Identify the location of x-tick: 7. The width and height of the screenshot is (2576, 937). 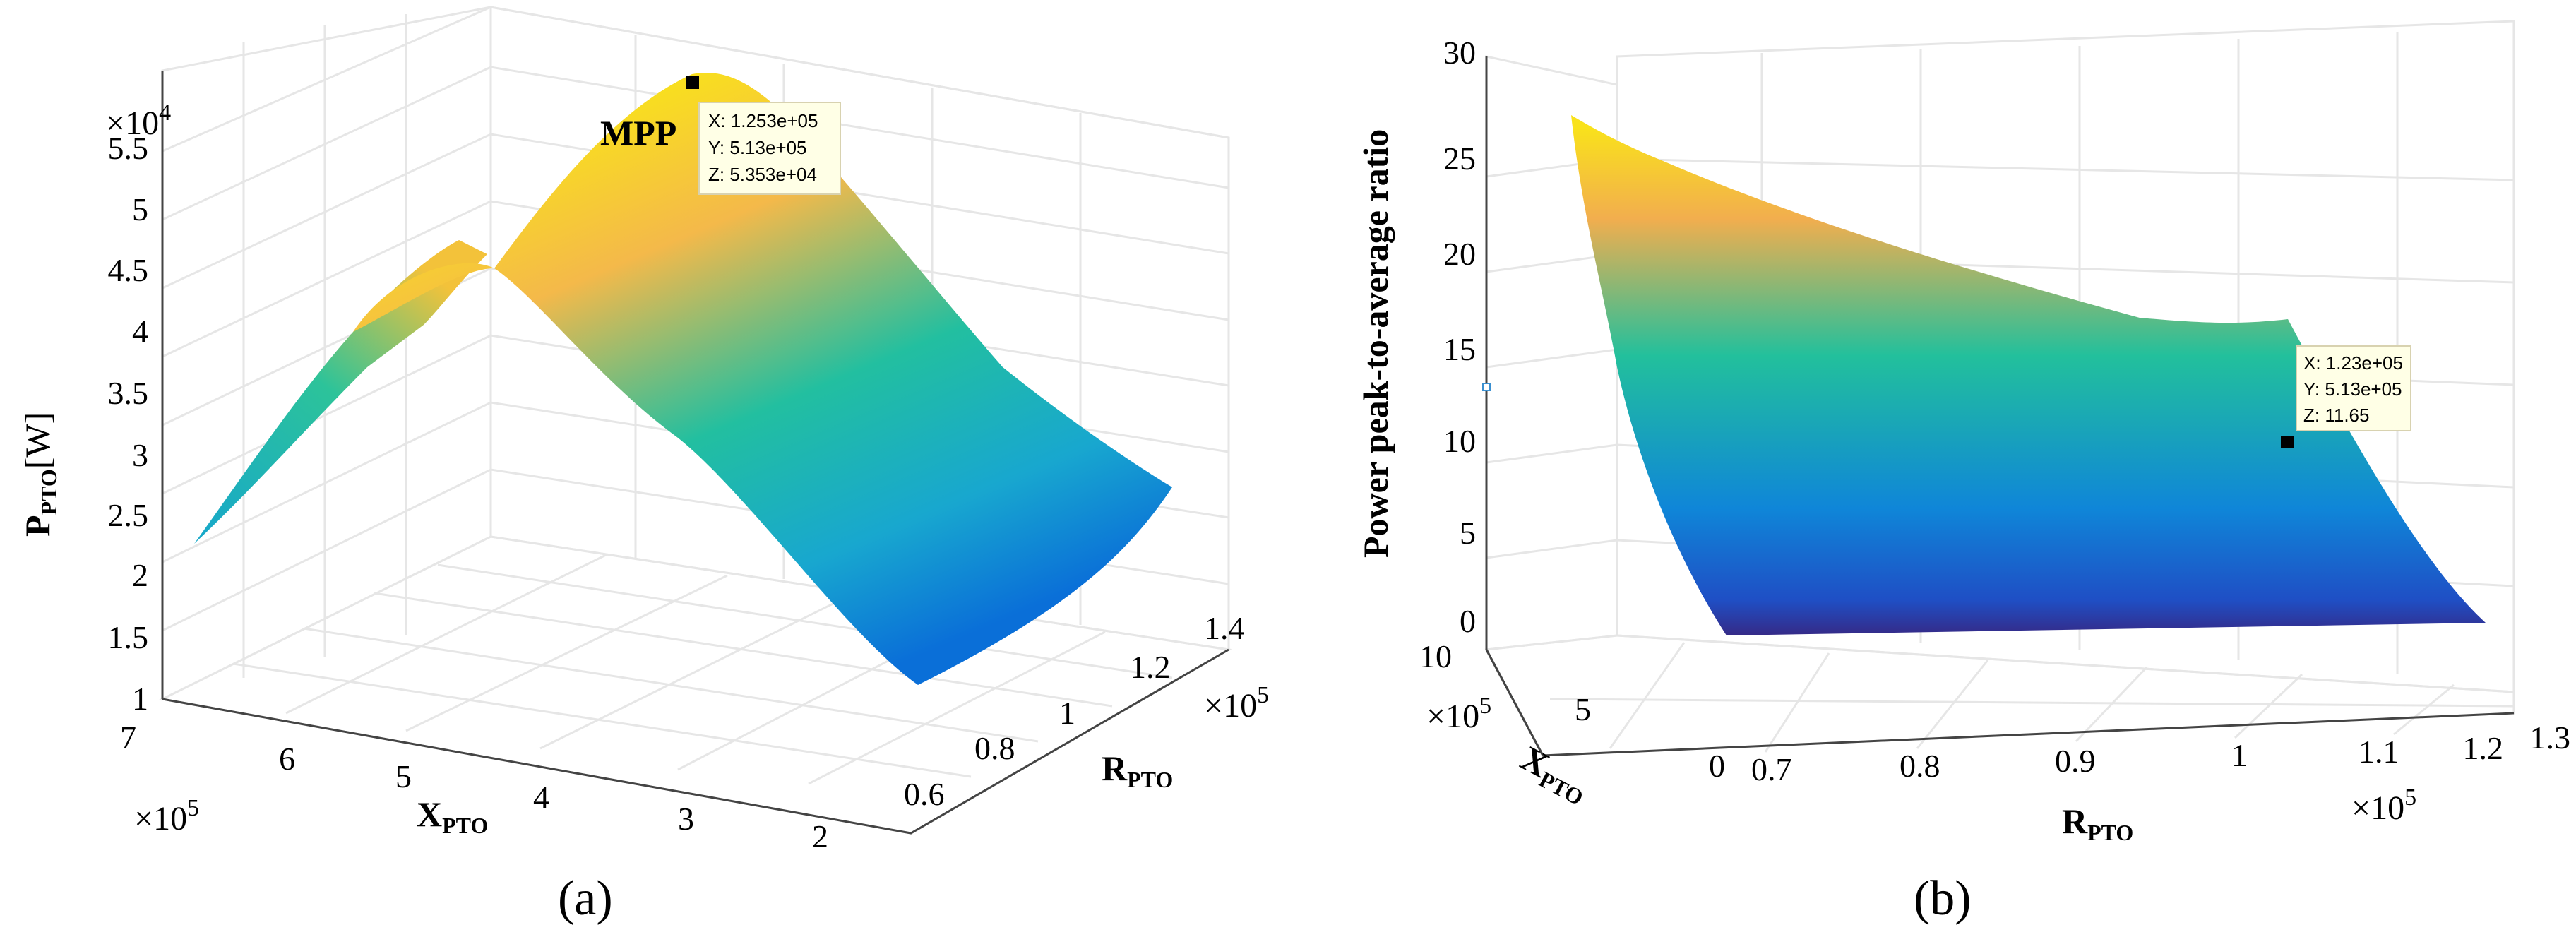
(128, 738).